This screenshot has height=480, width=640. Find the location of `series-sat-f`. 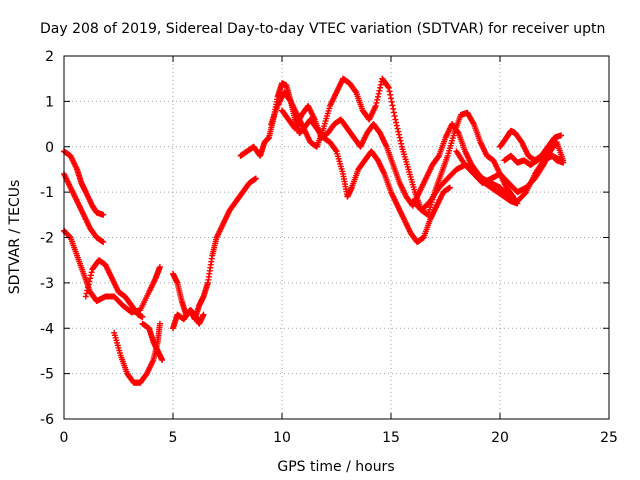

series-sat-f is located at coordinates (152, 342).